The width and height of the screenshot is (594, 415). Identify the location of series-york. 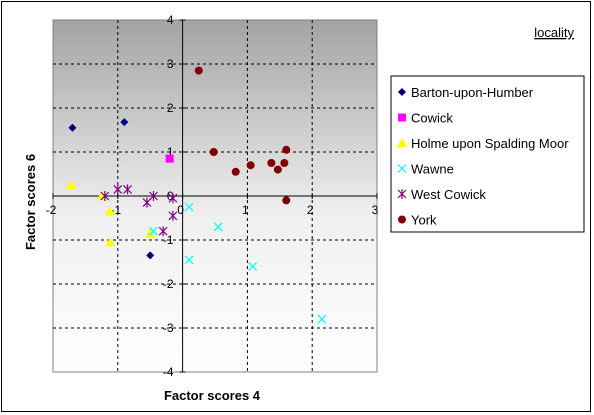
(242, 135).